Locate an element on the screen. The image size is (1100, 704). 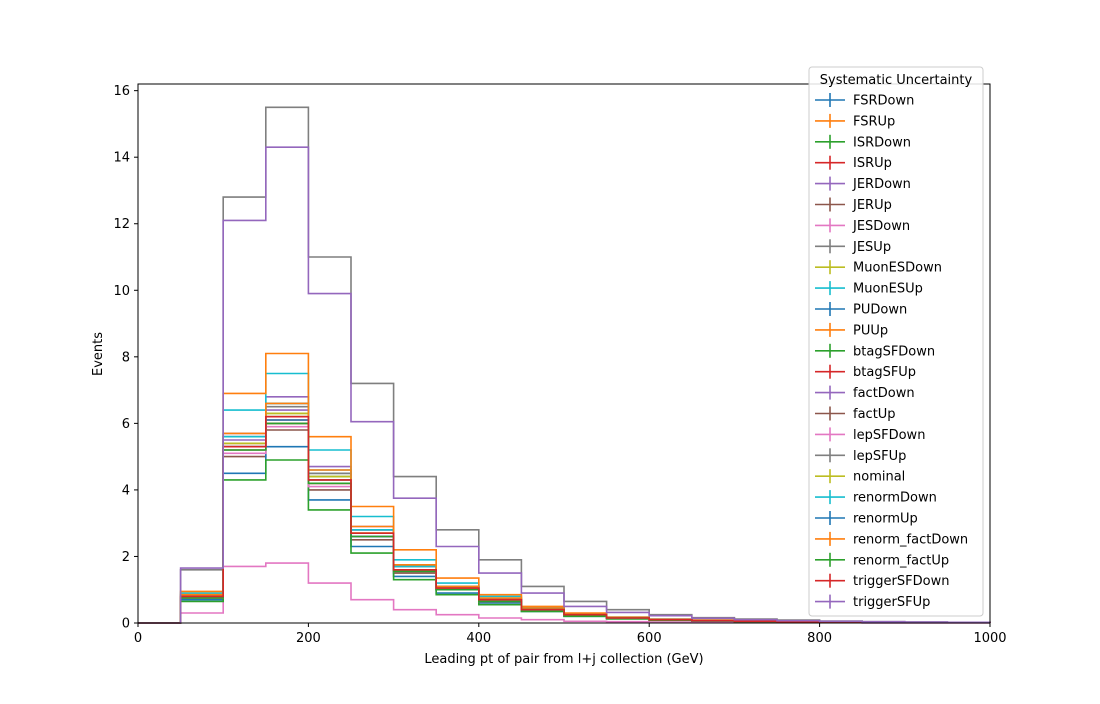
legend-entry: triggerSFDown is located at coordinates (882, 581).